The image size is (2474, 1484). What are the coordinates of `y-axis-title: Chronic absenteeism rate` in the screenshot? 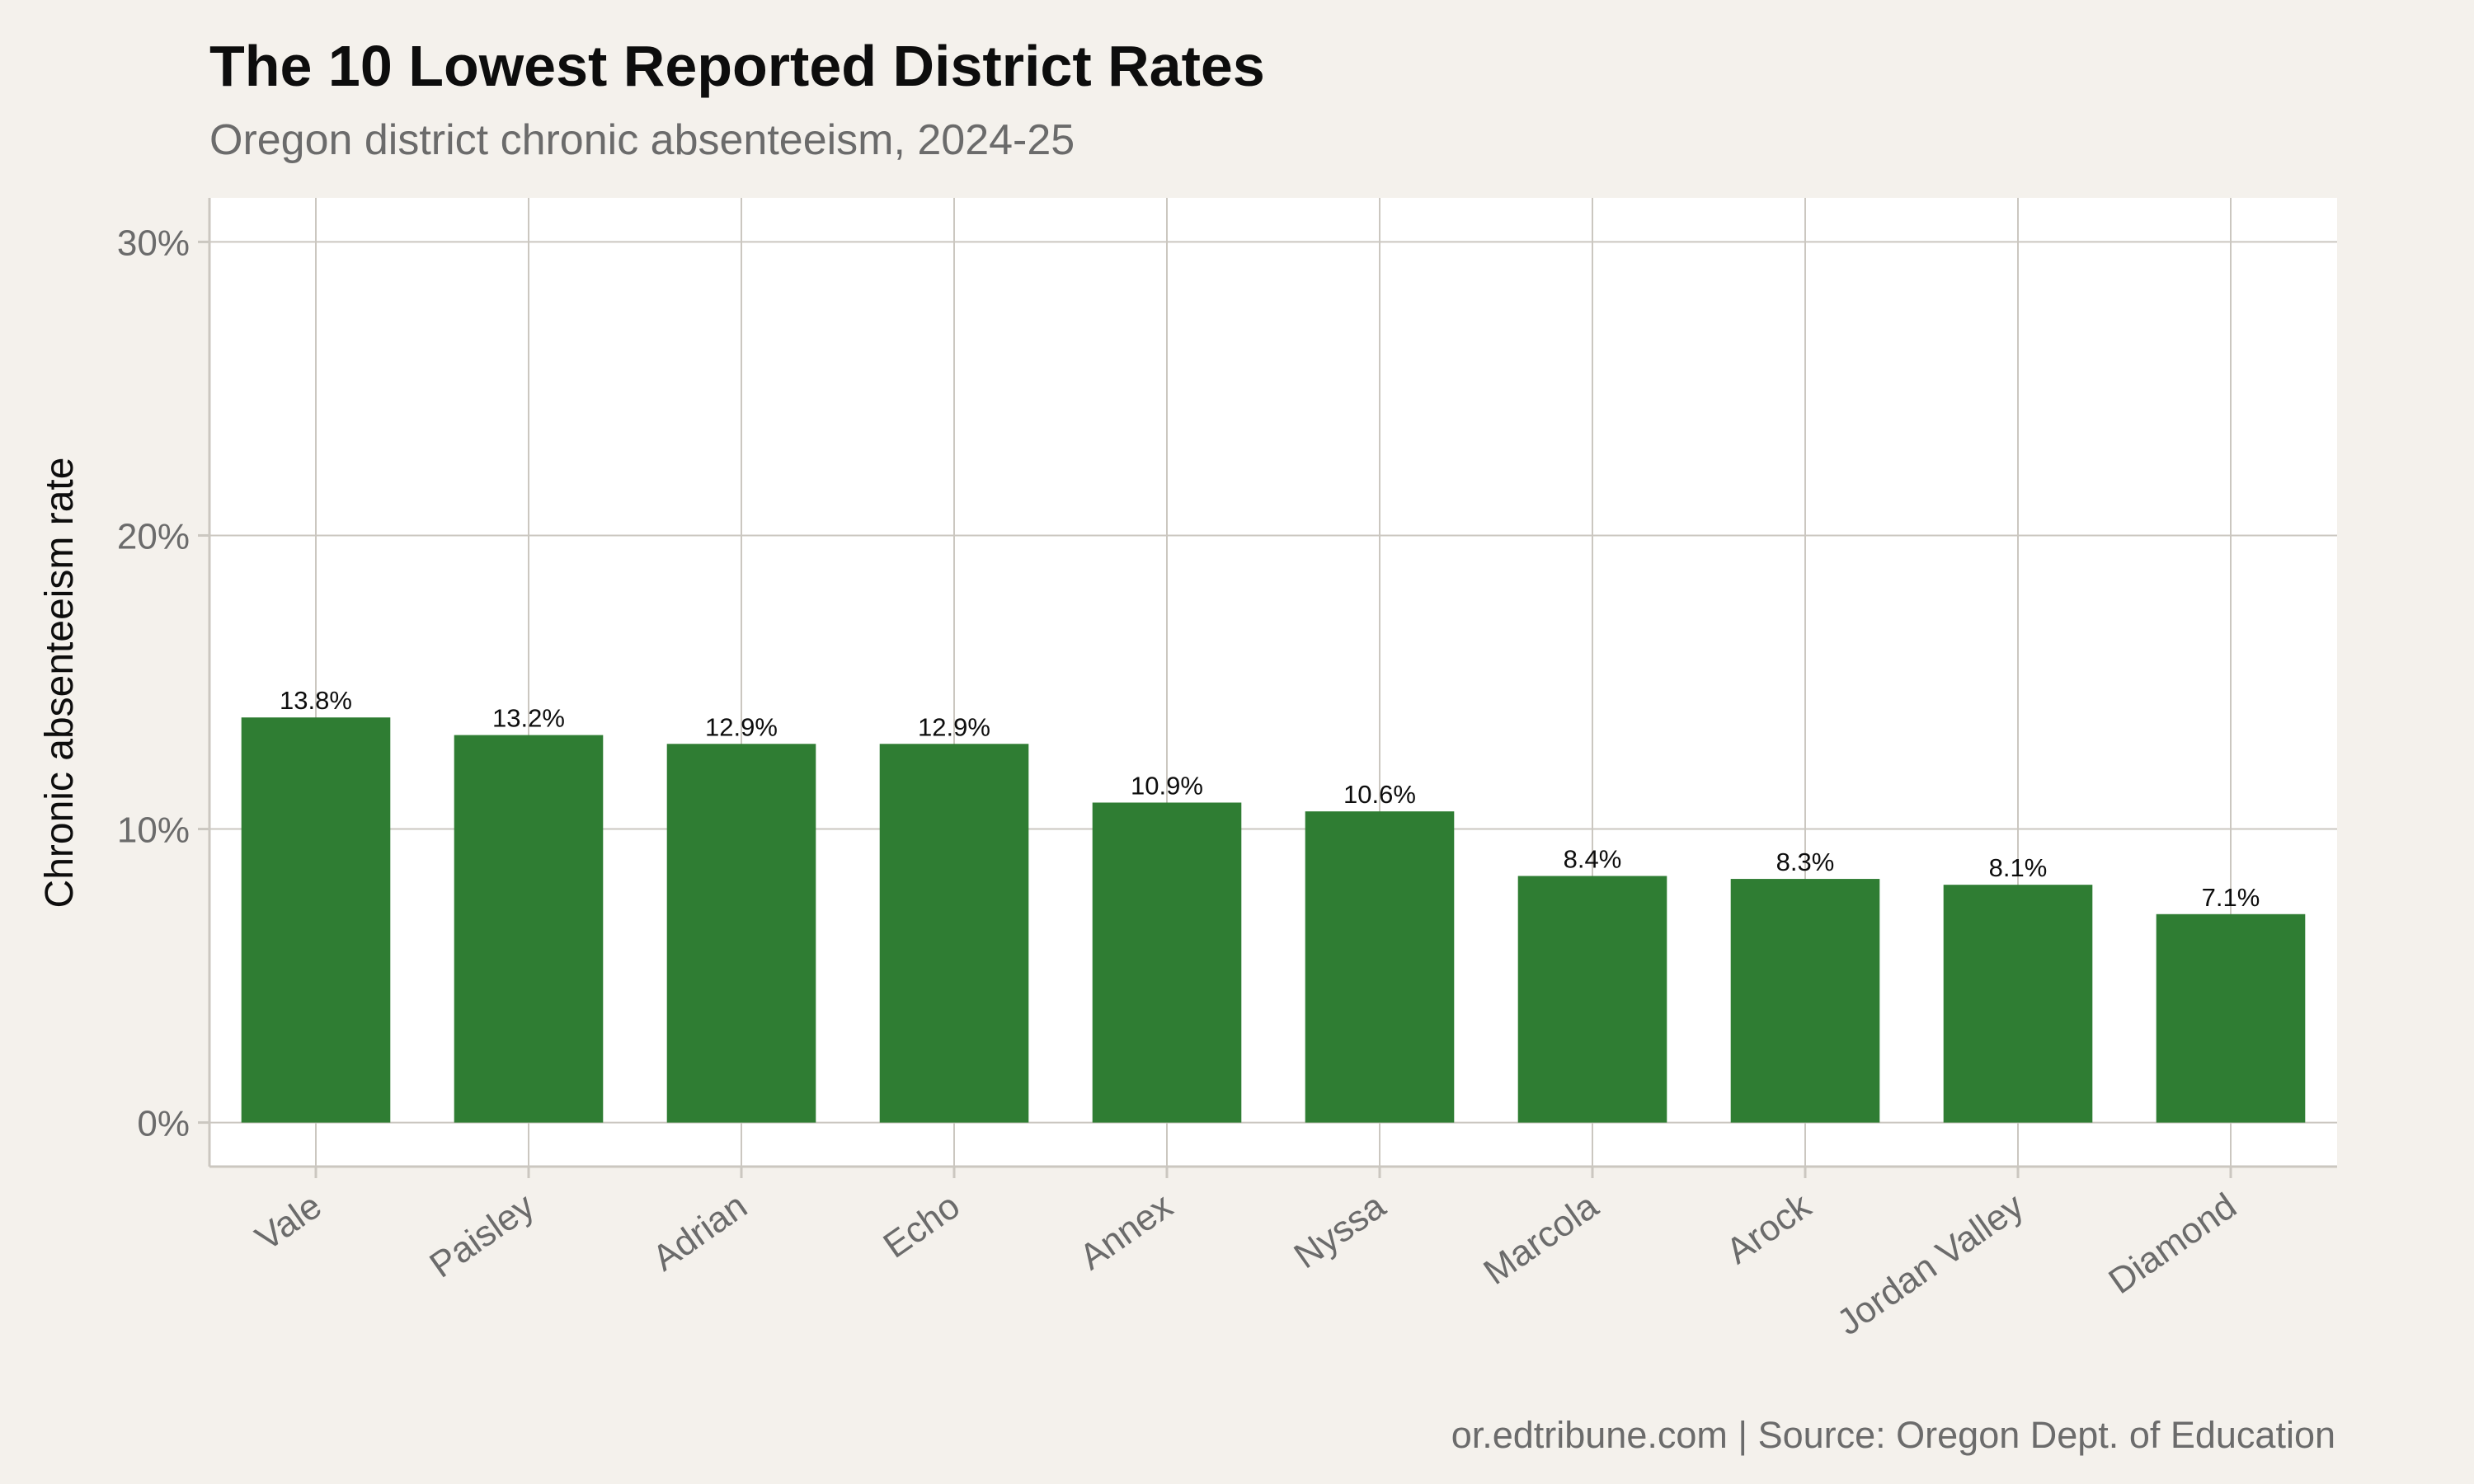 It's located at (60, 683).